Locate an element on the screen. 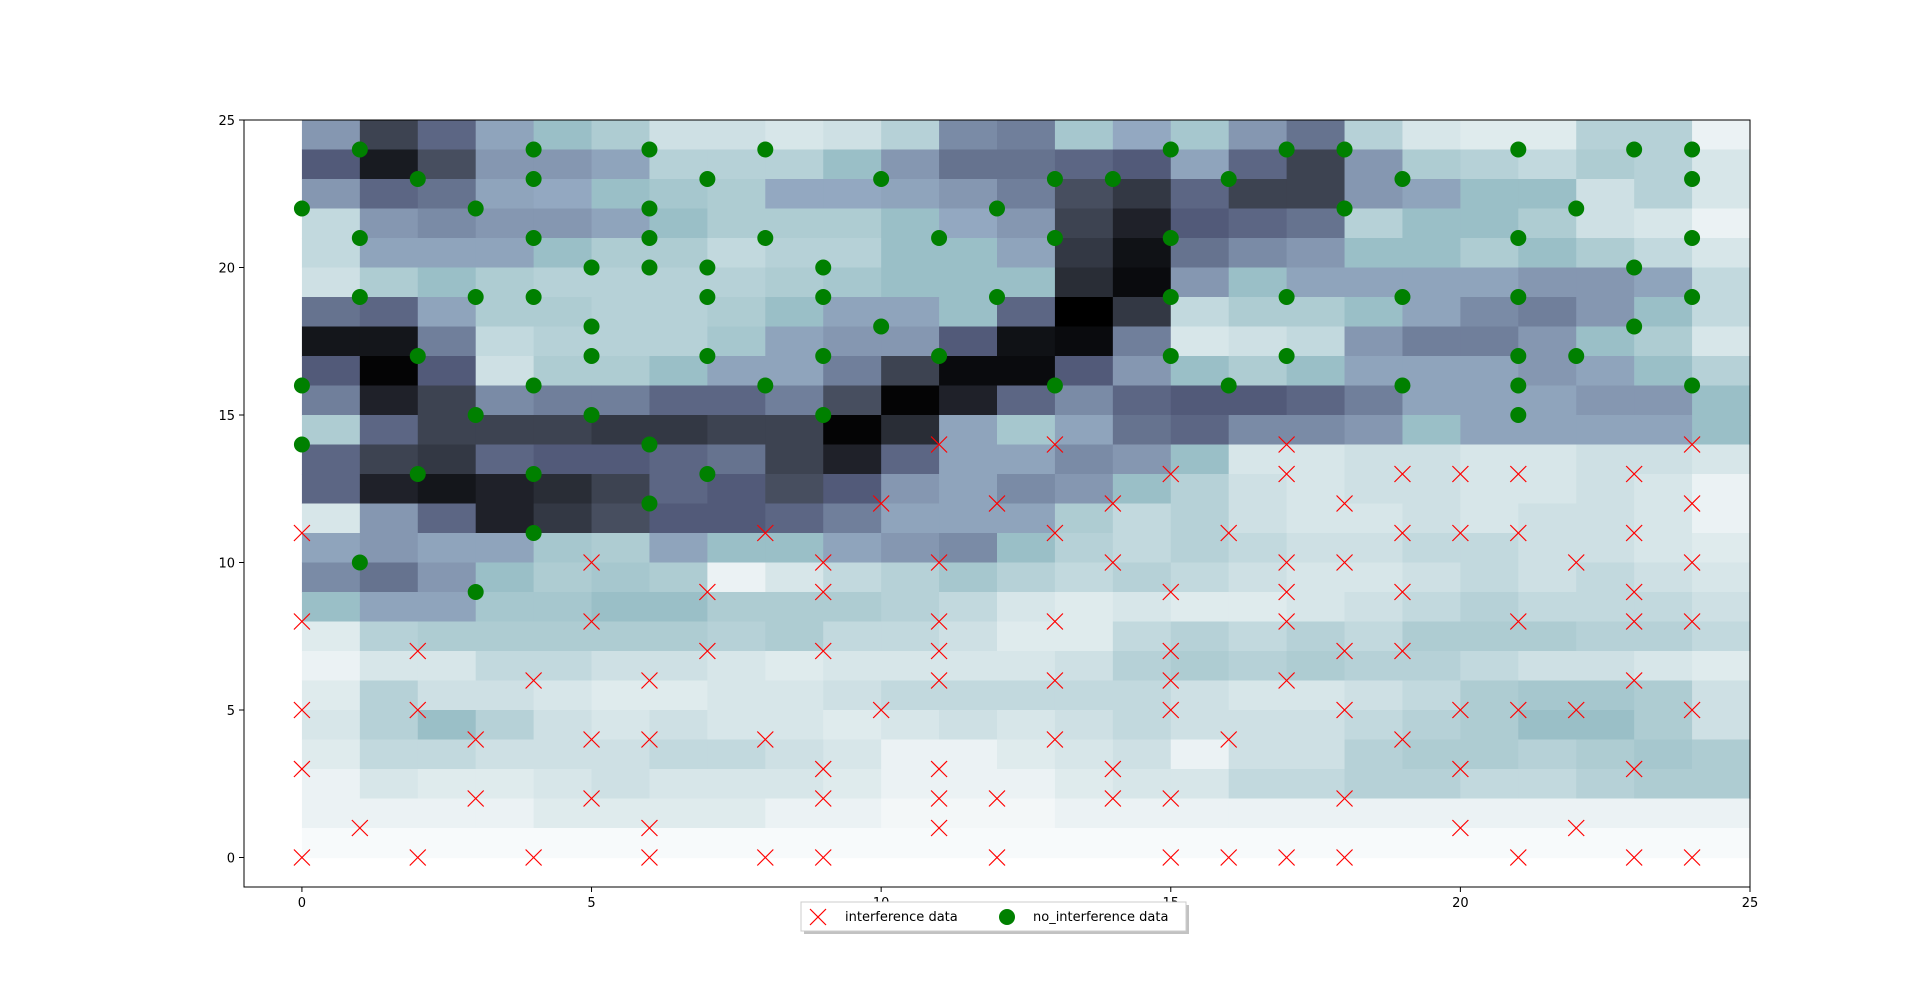 This screenshot has height=983, width=1920. legend-marker-interference is located at coordinates (818, 917).